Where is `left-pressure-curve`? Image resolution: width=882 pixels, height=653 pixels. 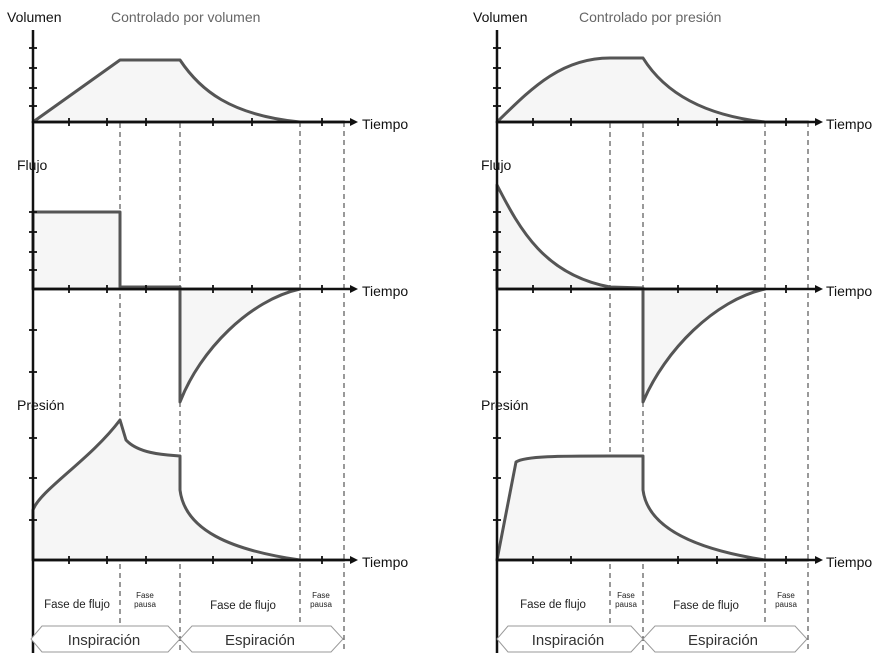
left-pressure-curve is located at coordinates (188, 490).